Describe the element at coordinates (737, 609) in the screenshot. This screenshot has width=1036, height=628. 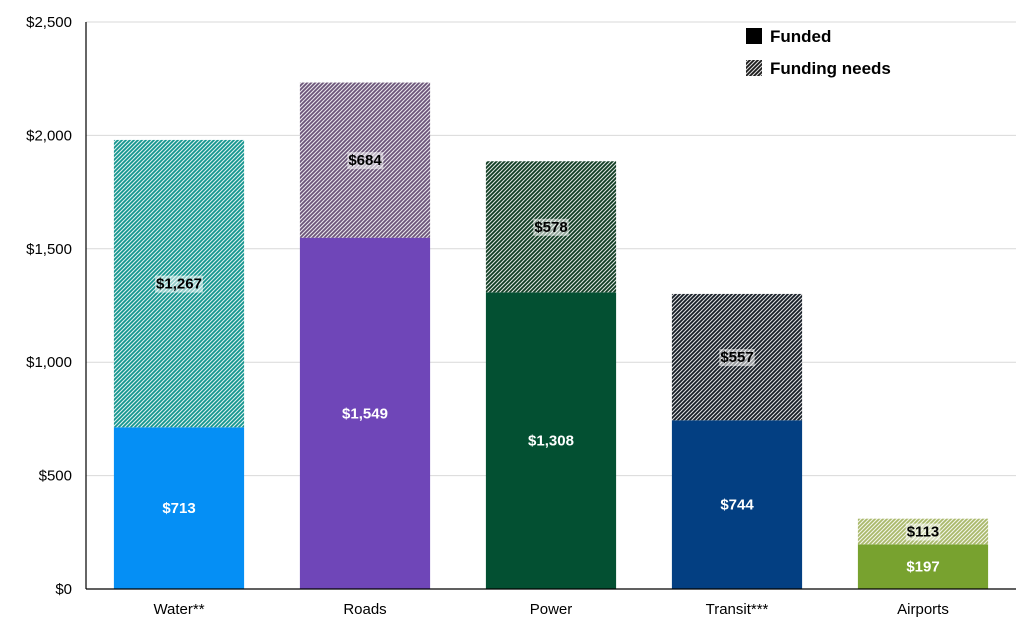
I see `x-category-label: Transit***` at that location.